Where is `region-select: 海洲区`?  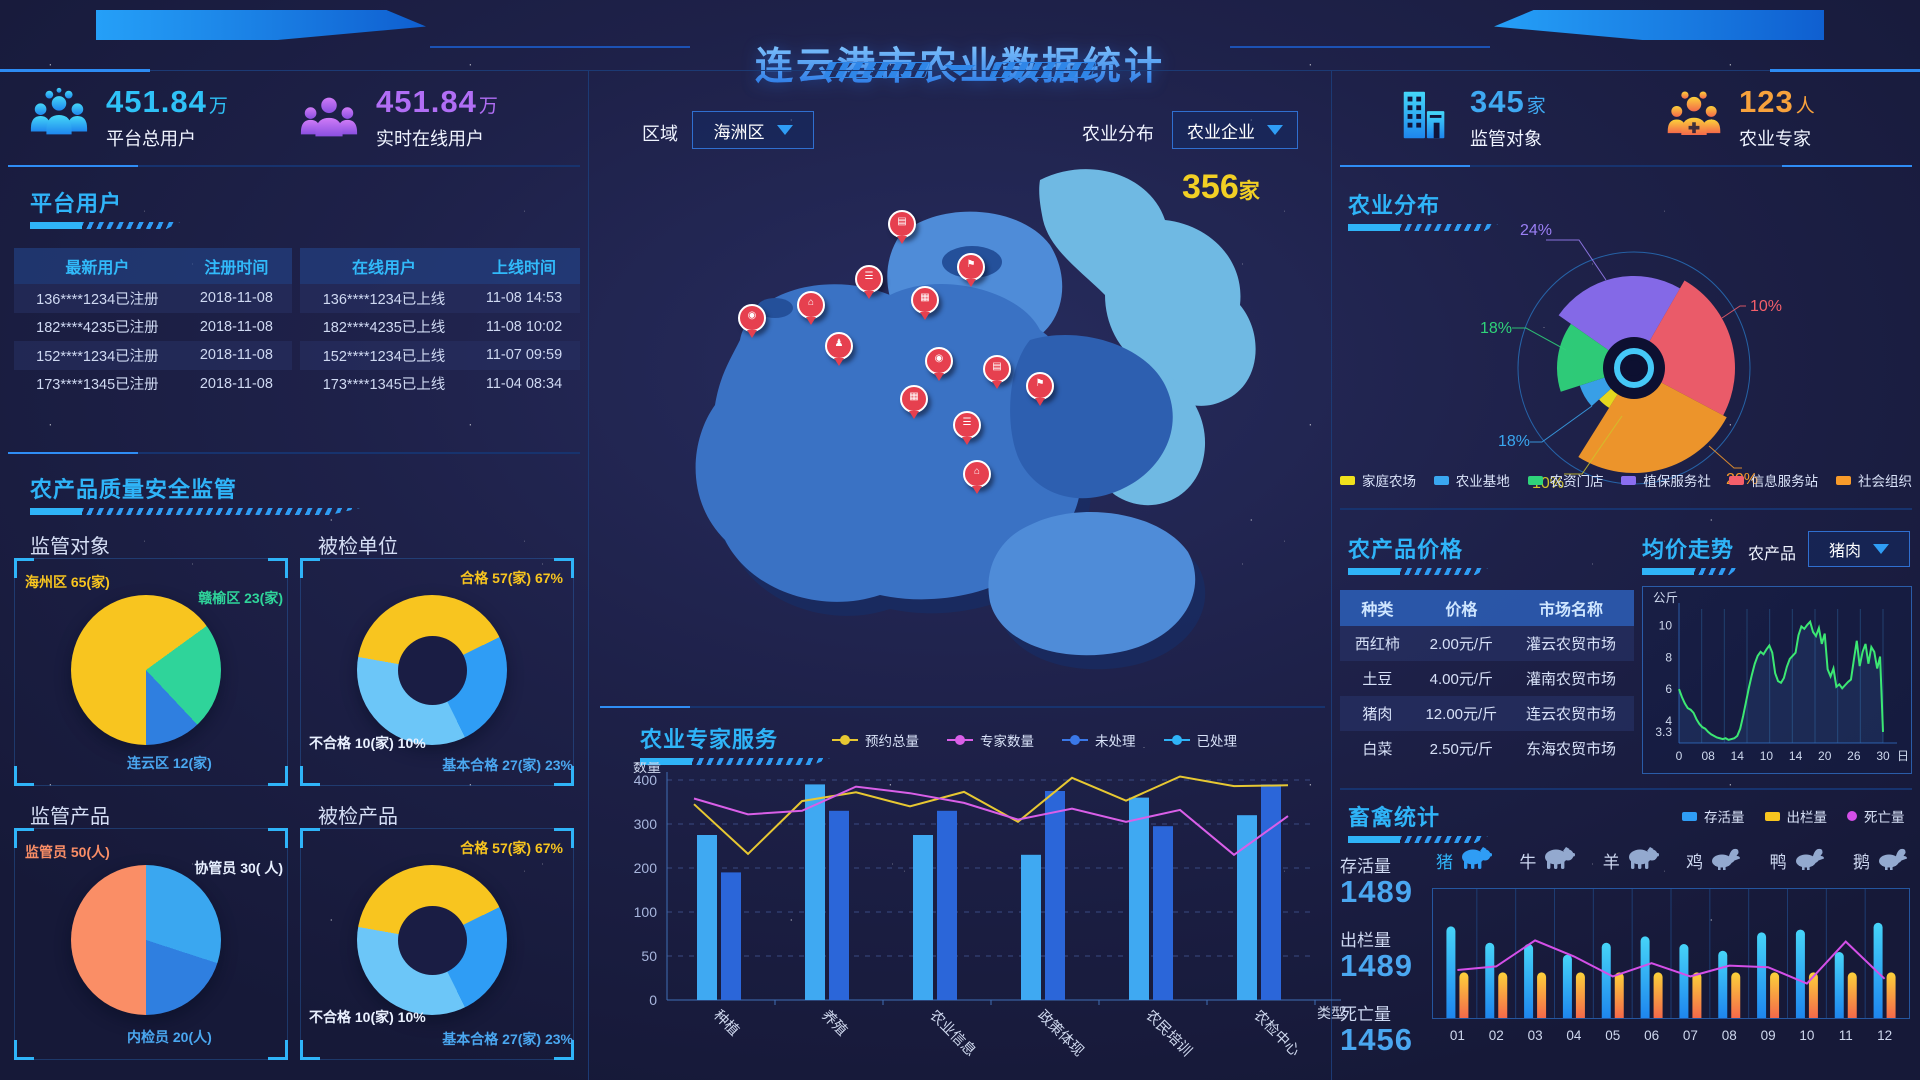
region-select: 海洲区 is located at coordinates (753, 130).